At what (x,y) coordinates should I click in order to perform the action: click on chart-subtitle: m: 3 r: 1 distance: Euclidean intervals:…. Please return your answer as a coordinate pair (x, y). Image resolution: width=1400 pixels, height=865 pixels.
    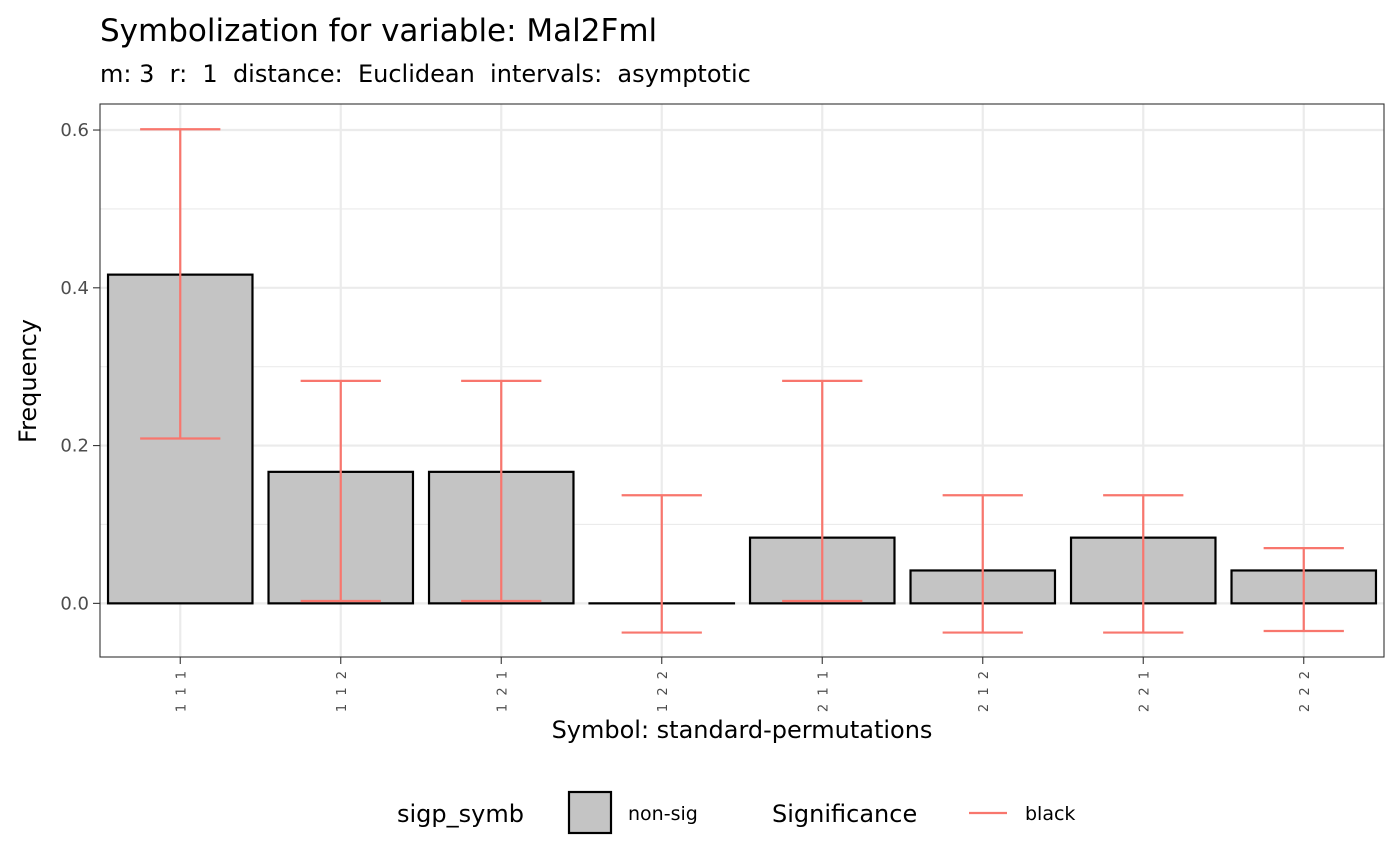
    Looking at the image, I should click on (425, 74).